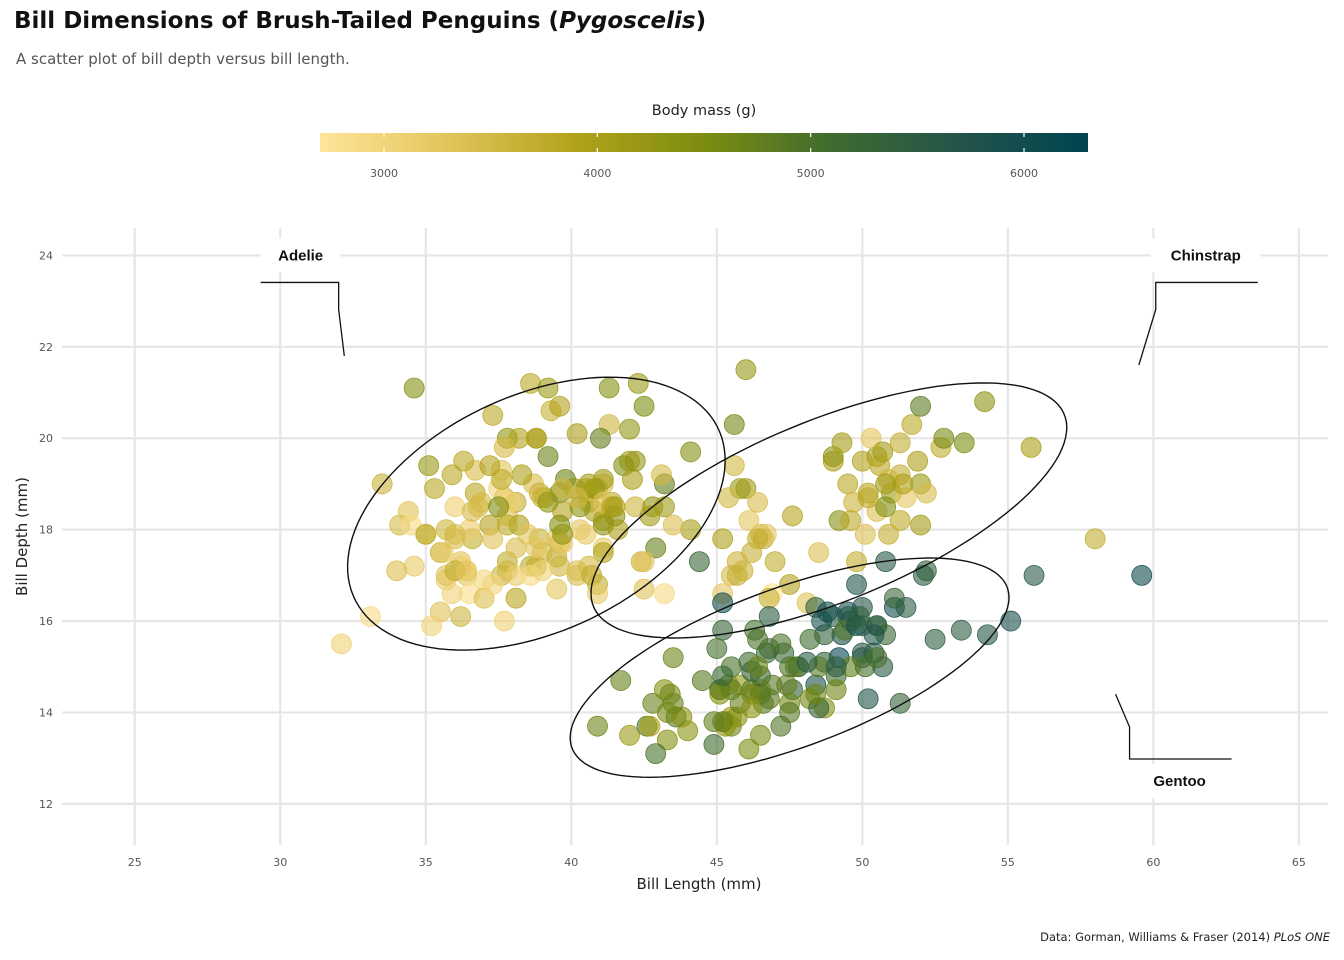 Image resolution: width=1344 pixels, height=960 pixels. Describe the element at coordinates (862, 862) in the screenshot. I see `x-tick-label: 50` at that location.